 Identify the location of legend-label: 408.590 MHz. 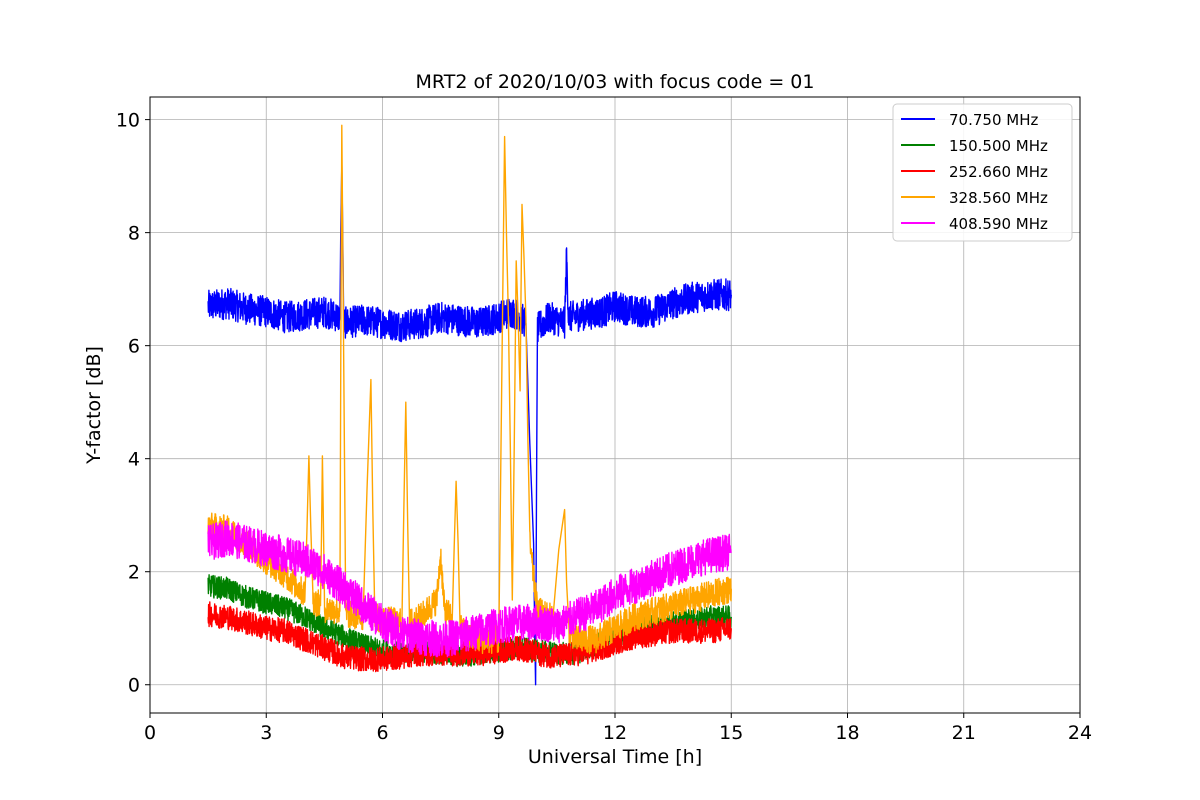
(998, 224).